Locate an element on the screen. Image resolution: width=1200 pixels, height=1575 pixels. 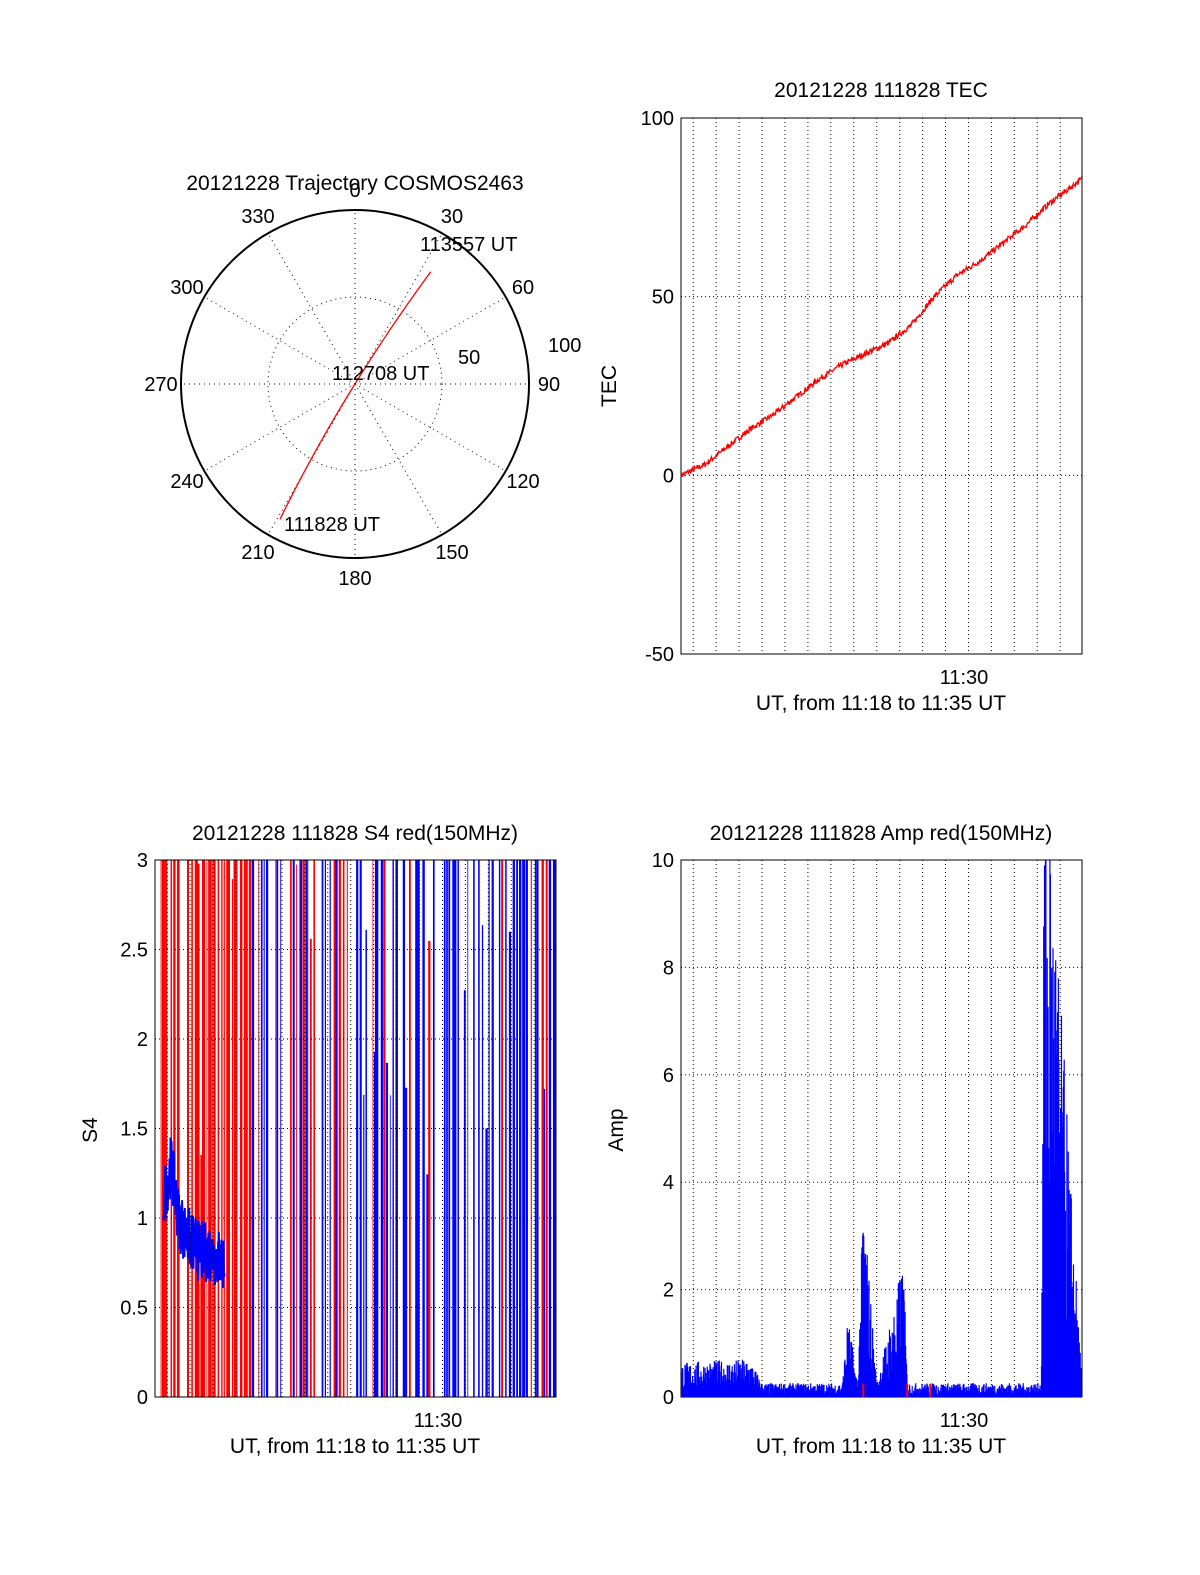
s4-dense-lines is located at coordinates (358, 1128).